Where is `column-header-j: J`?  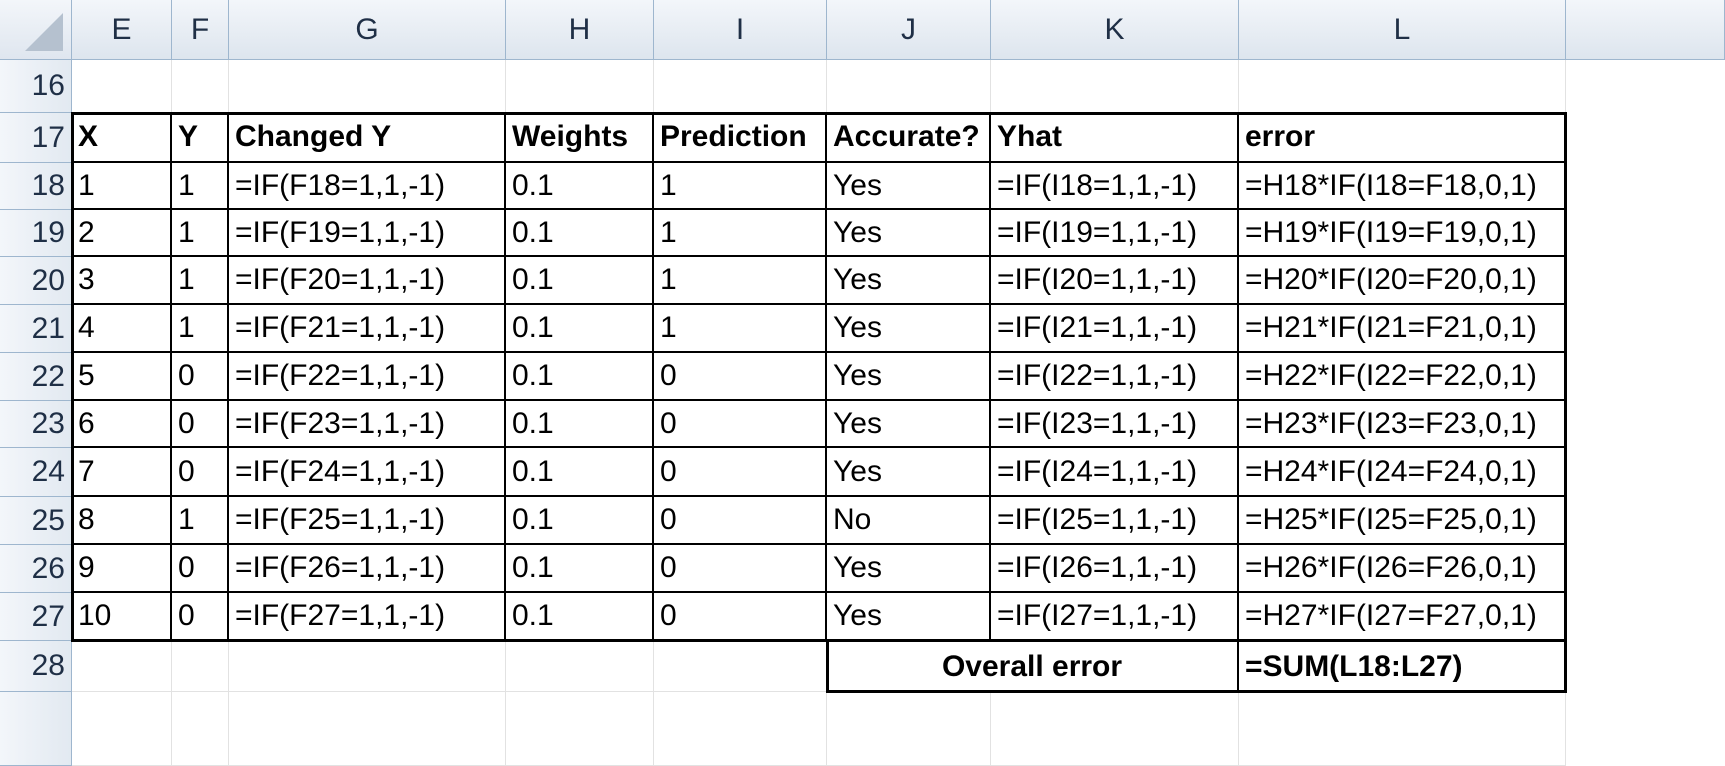 column-header-j: J is located at coordinates (909, 30).